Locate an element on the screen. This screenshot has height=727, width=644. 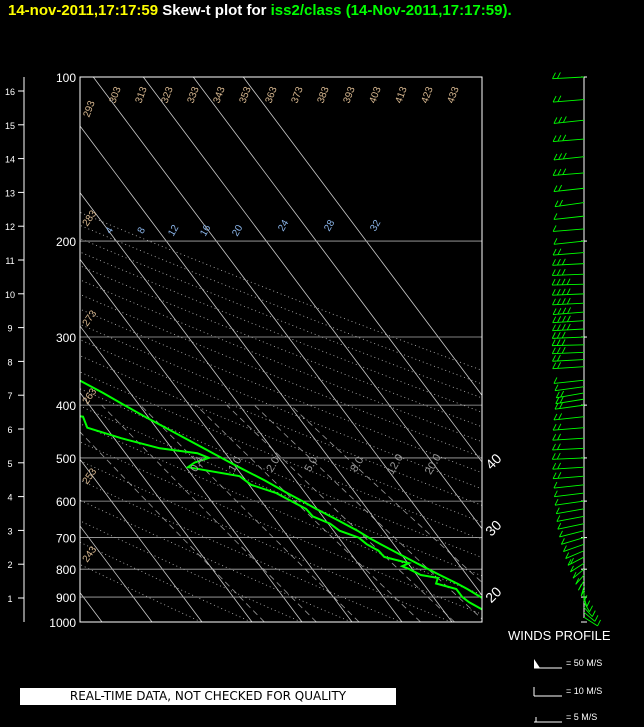
mixing-ratio-label: 4 is located at coordinates (110, 230).